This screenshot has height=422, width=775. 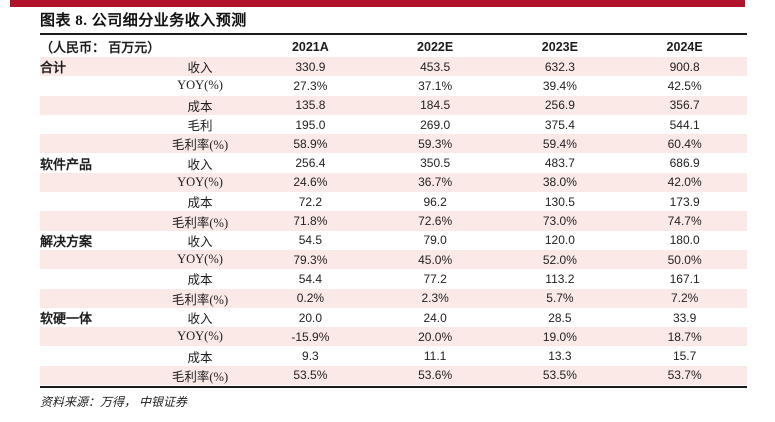 I want to click on value-cell: 167.1, so click(x=684, y=278).